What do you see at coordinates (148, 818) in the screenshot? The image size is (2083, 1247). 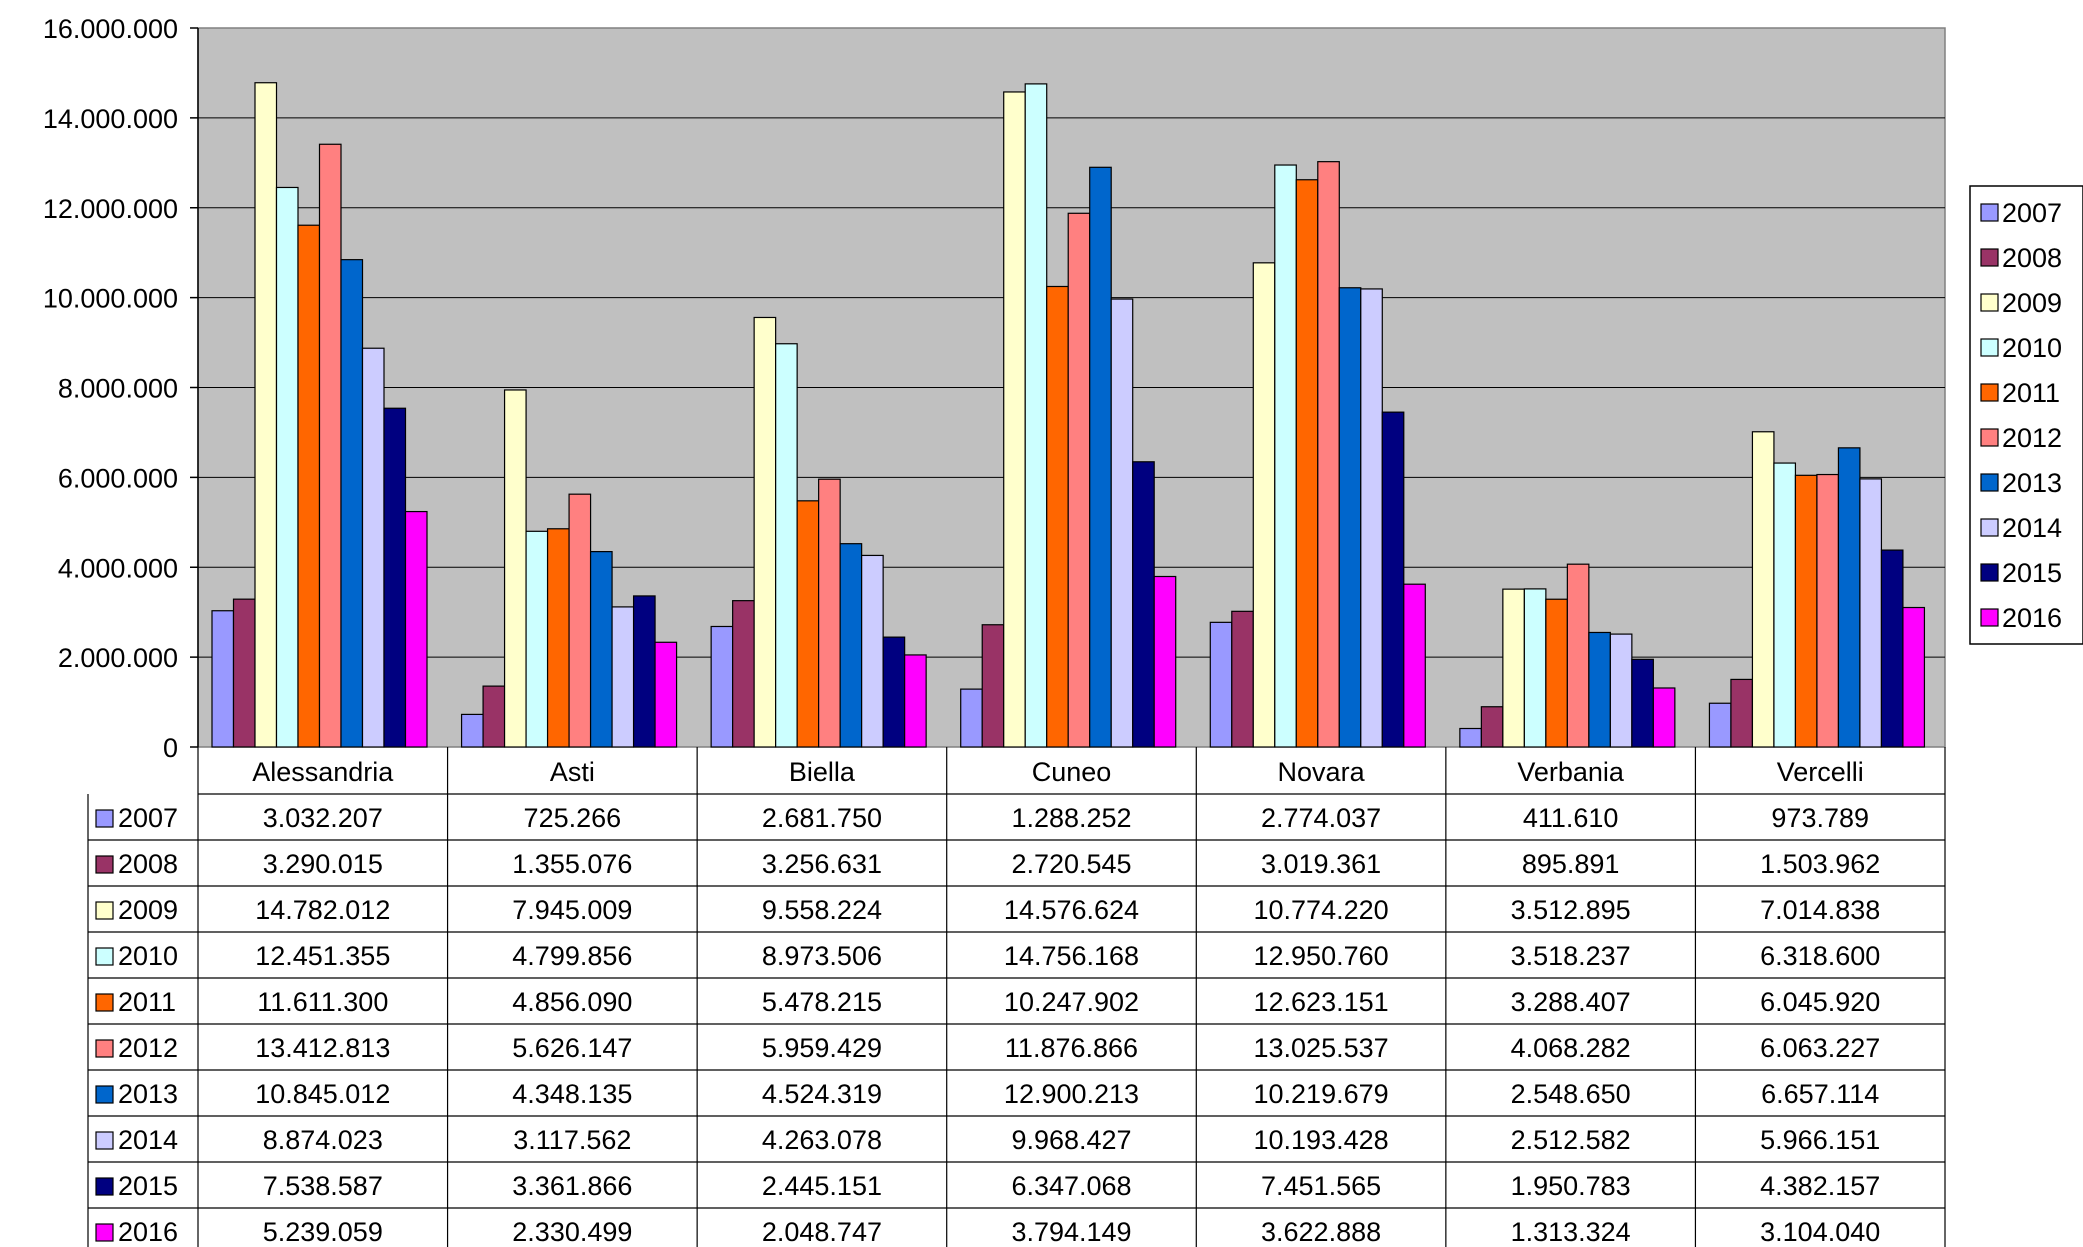 I see `table-series-label: 2007` at bounding box center [148, 818].